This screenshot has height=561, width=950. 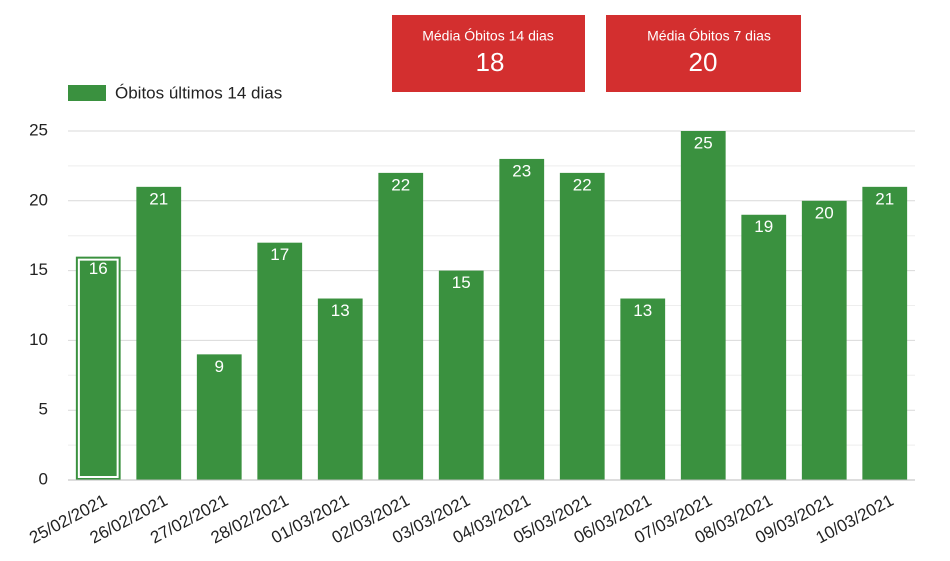 I want to click on y-tick-label: 25, so click(x=38, y=129).